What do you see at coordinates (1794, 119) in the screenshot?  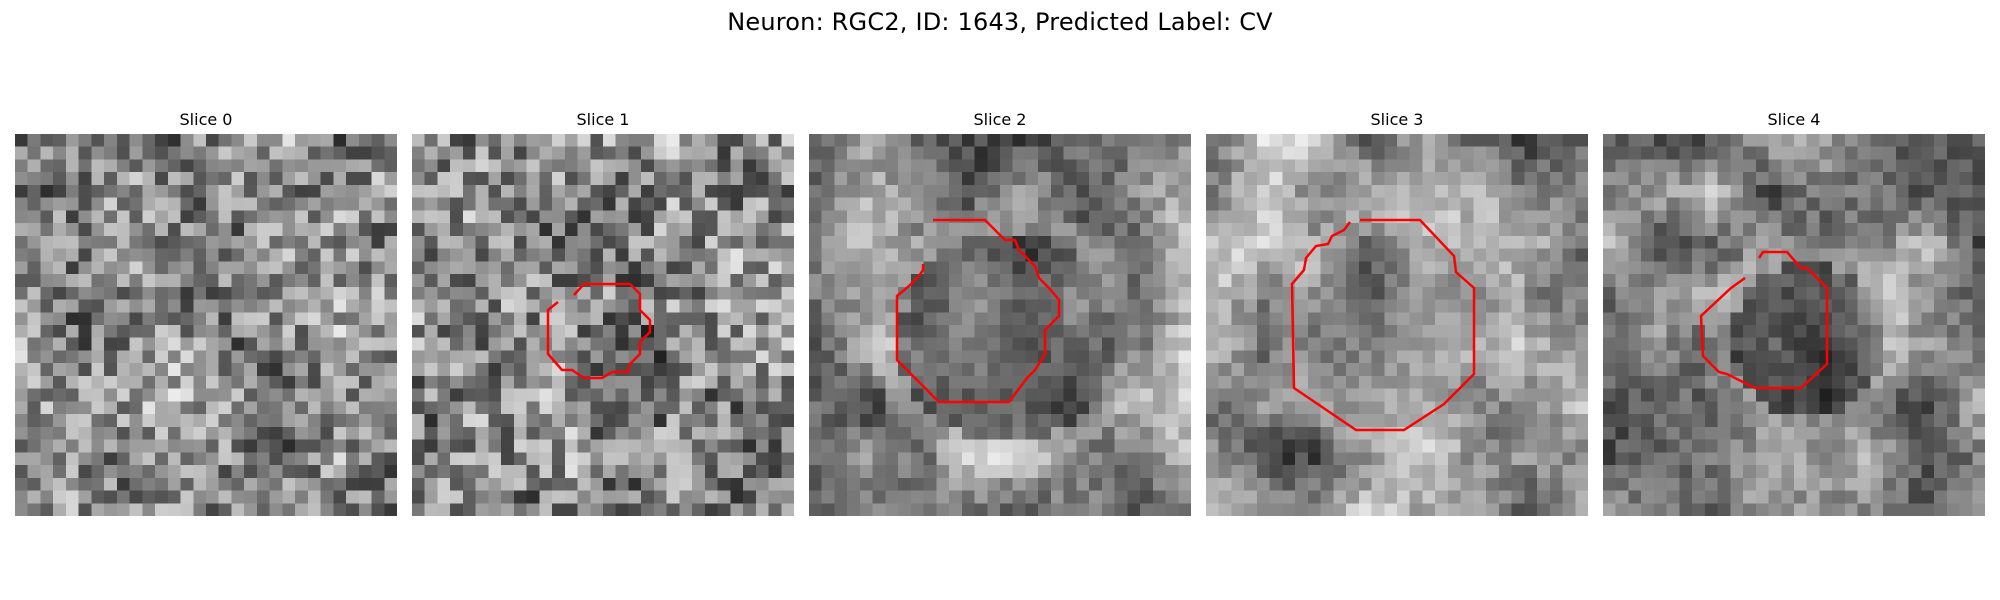 I see `slice-title: Slice 4` at bounding box center [1794, 119].